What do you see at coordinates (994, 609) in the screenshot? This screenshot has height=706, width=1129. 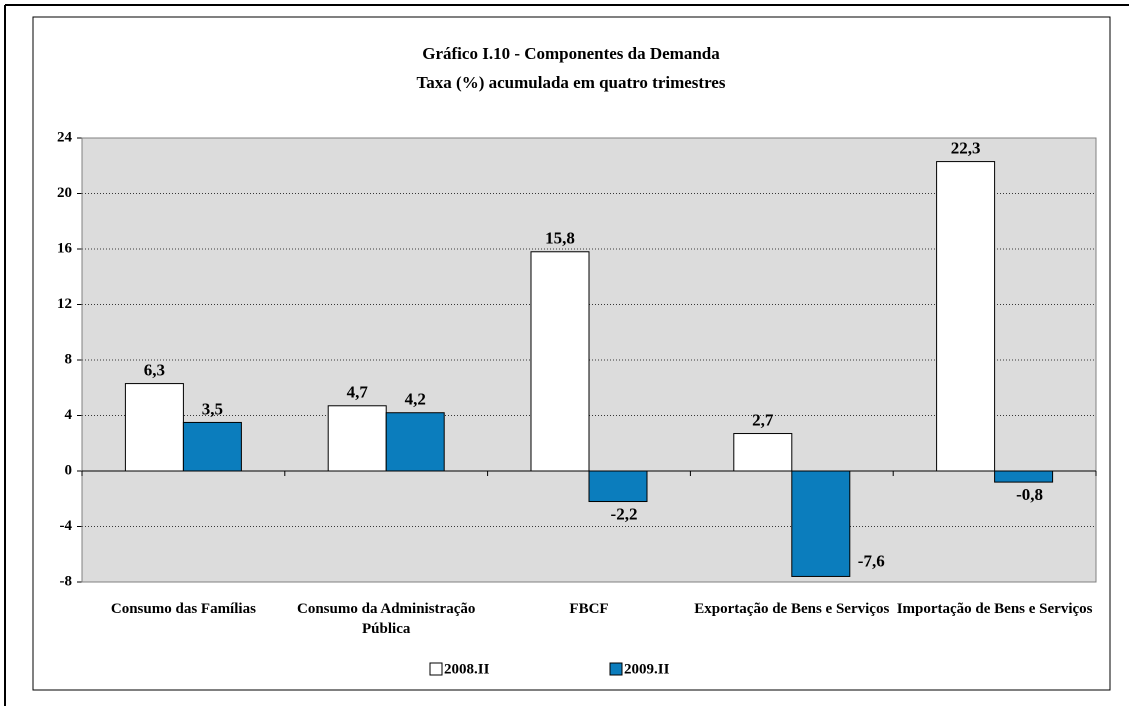 I see `x-tick-label: Importação de Bens e Serviços` at bounding box center [994, 609].